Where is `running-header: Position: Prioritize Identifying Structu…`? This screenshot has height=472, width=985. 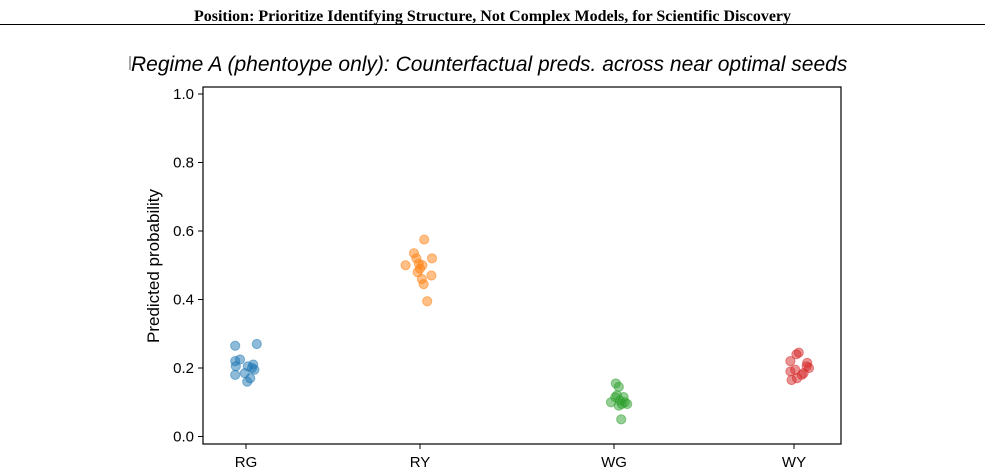
running-header: Position: Prioritize Identifying Structu… is located at coordinates (492, 16).